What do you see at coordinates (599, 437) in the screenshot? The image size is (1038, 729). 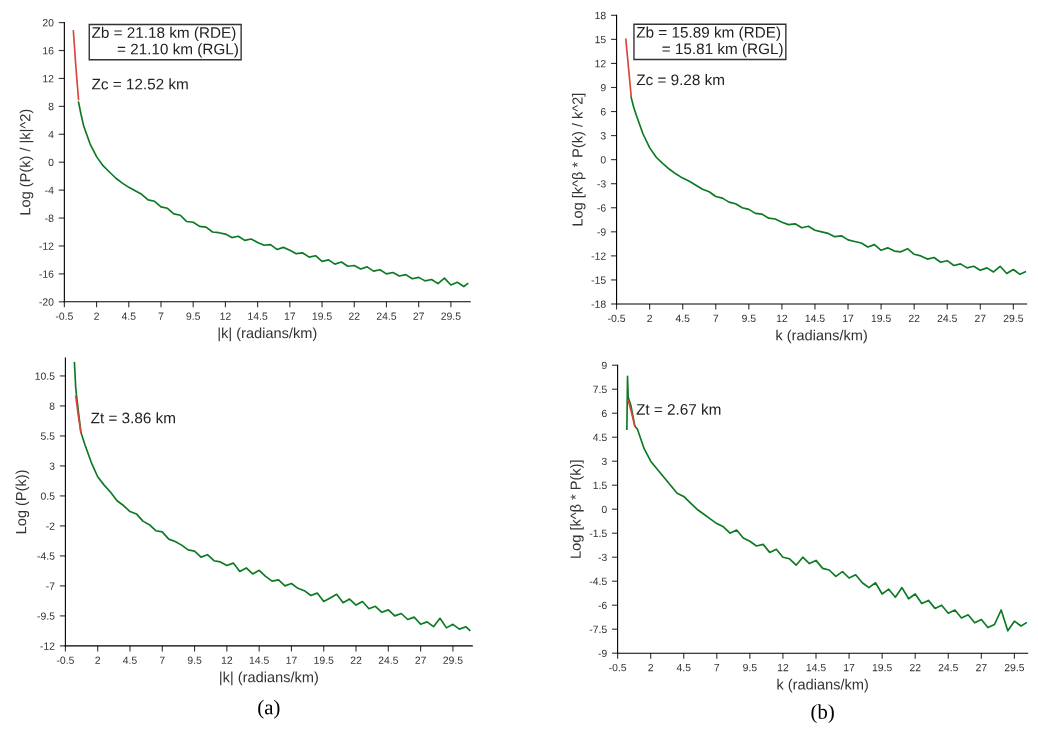 I see `y-tick-label: 4.5` at bounding box center [599, 437].